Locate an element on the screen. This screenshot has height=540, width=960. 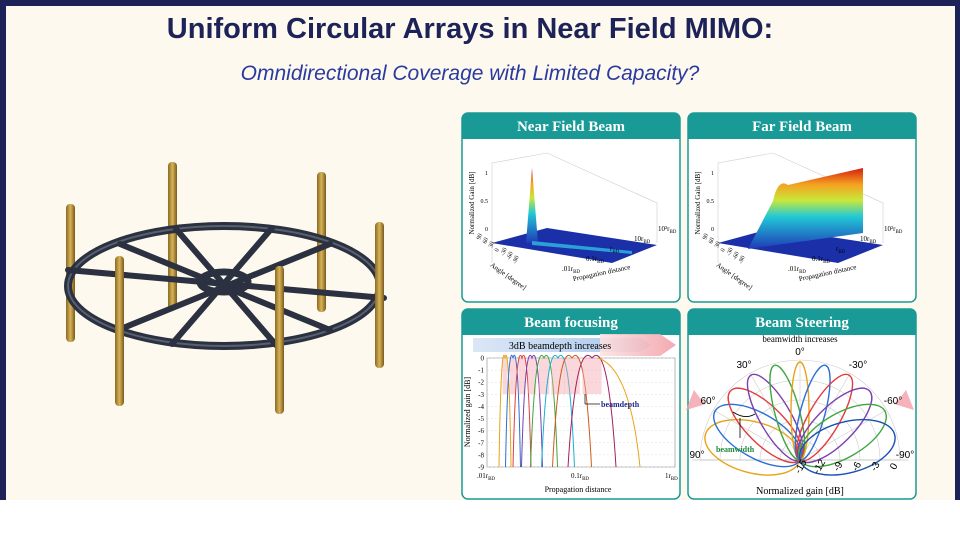
z-tick-label: 0 is located at coordinates (486, 230).